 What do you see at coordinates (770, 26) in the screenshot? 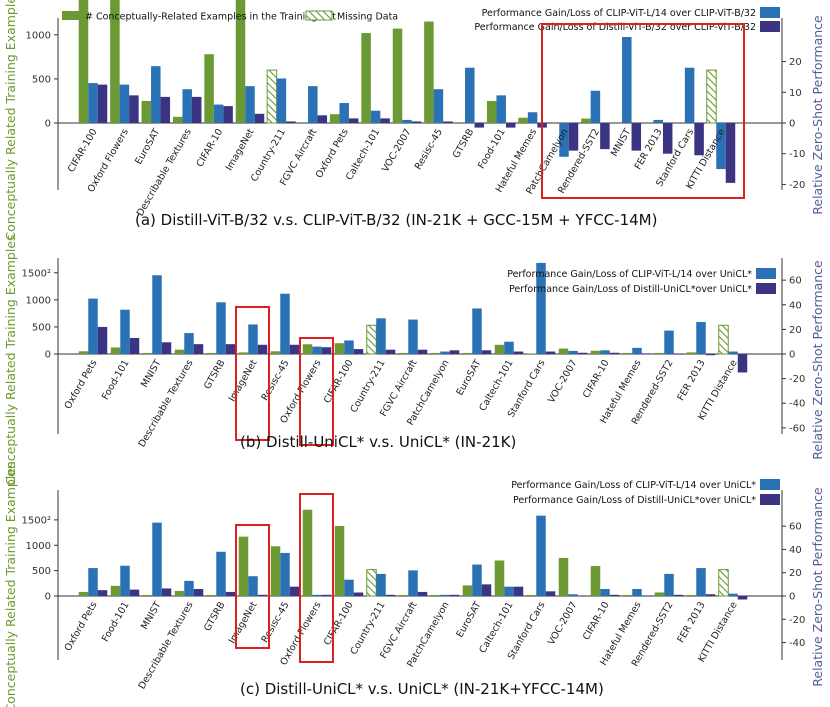
I see `legend-gain-distill-swatch` at bounding box center [770, 26].